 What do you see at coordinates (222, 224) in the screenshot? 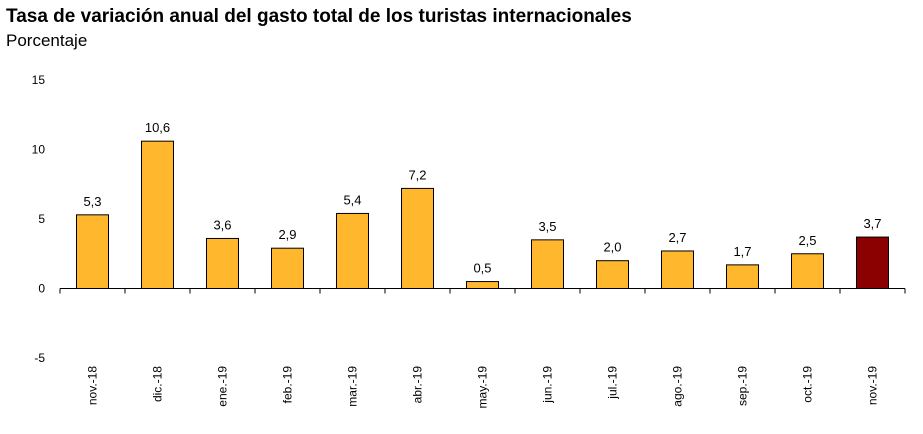
I see `data-label: 3,6` at bounding box center [222, 224].